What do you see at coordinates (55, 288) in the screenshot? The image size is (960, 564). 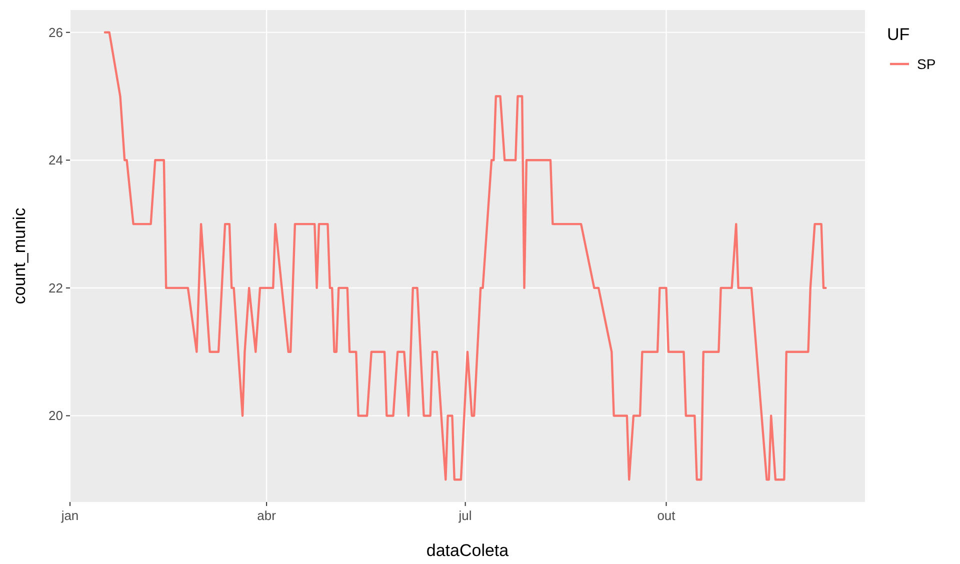 I see `y-tick-label: 22` at bounding box center [55, 288].